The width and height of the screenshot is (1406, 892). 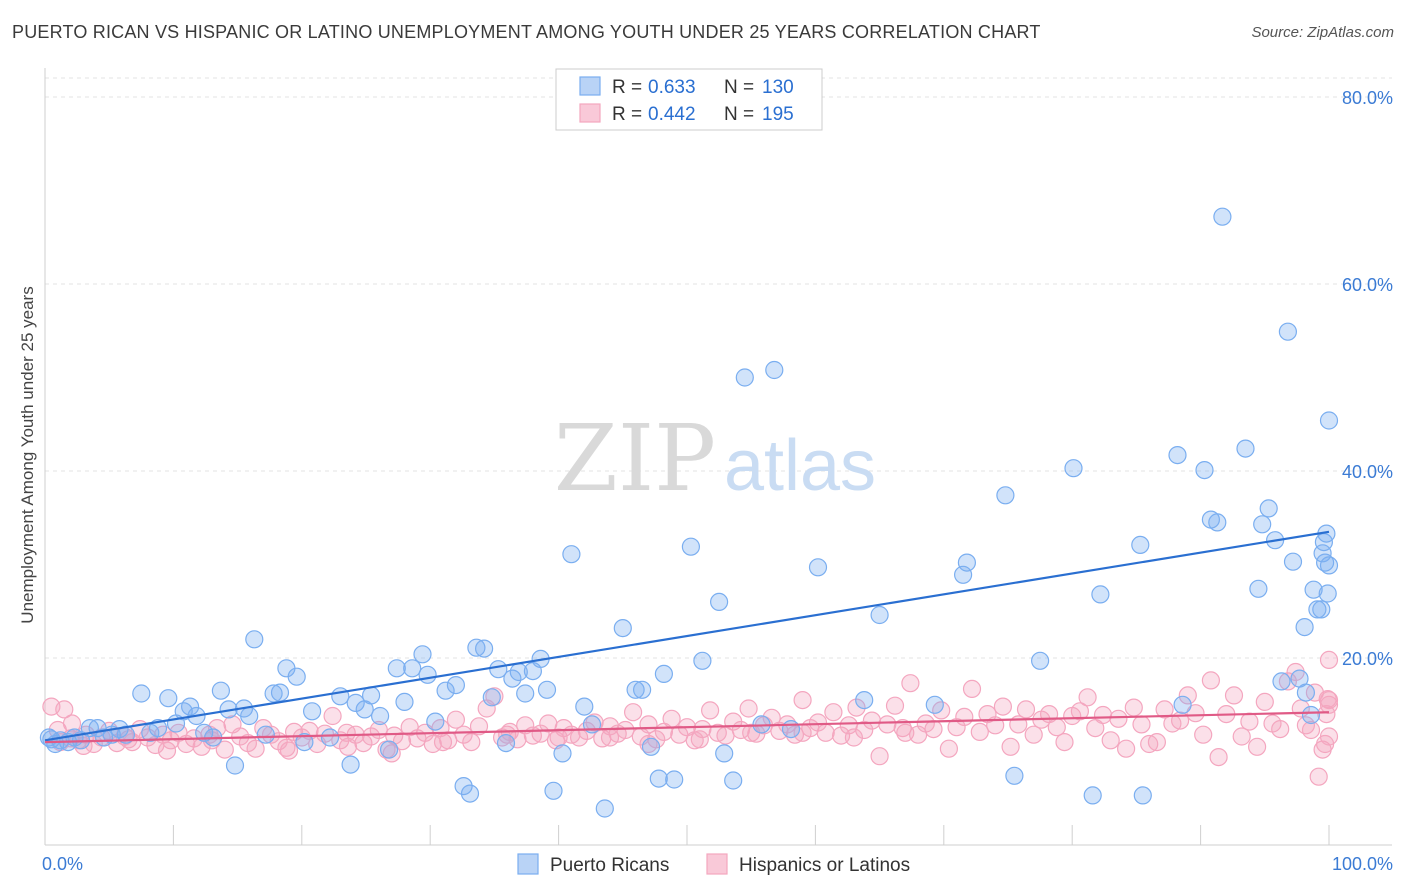 I want to click on legend-swatch-hispanics, so click(x=717, y=864).